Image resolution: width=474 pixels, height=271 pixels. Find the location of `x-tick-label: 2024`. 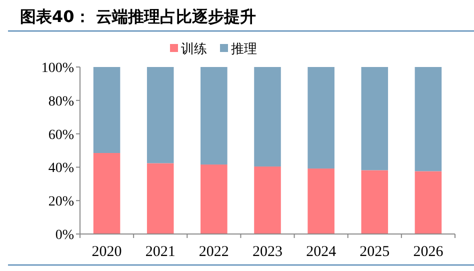

x-tick-label: 2024 is located at coordinates (321, 252).